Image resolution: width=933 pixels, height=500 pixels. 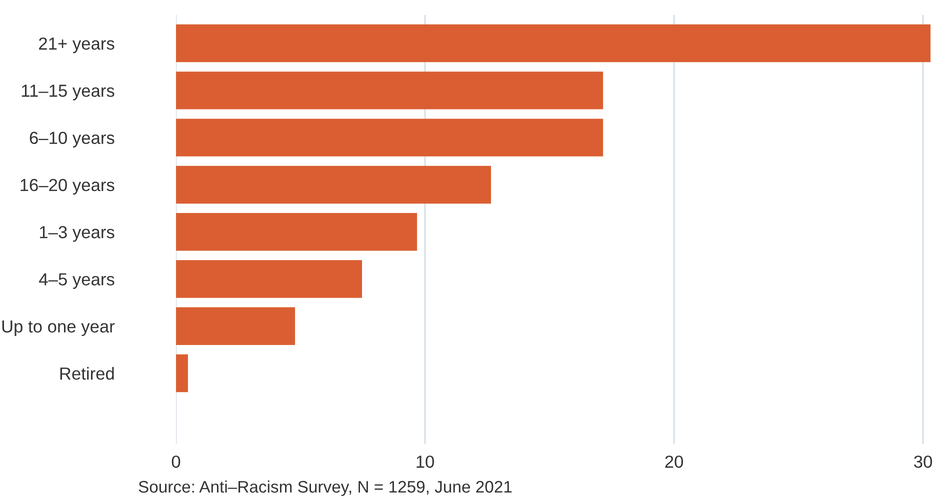 What do you see at coordinates (325, 488) in the screenshot?
I see `source-note: Source: Anti–Racism Survey, N = 1259, June 2021` at bounding box center [325, 488].